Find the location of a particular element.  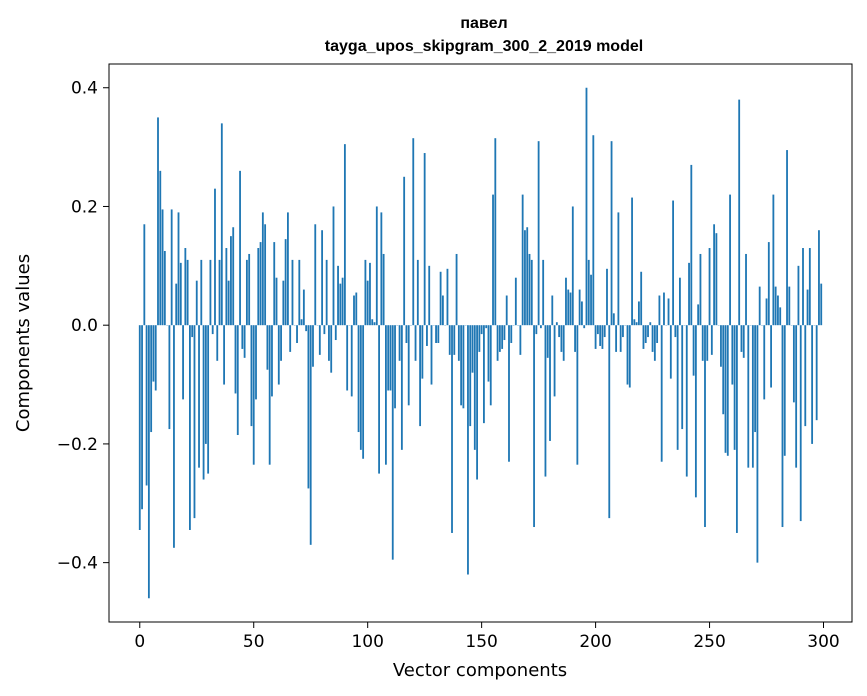

chart-title: павел is located at coordinates (483, 23).